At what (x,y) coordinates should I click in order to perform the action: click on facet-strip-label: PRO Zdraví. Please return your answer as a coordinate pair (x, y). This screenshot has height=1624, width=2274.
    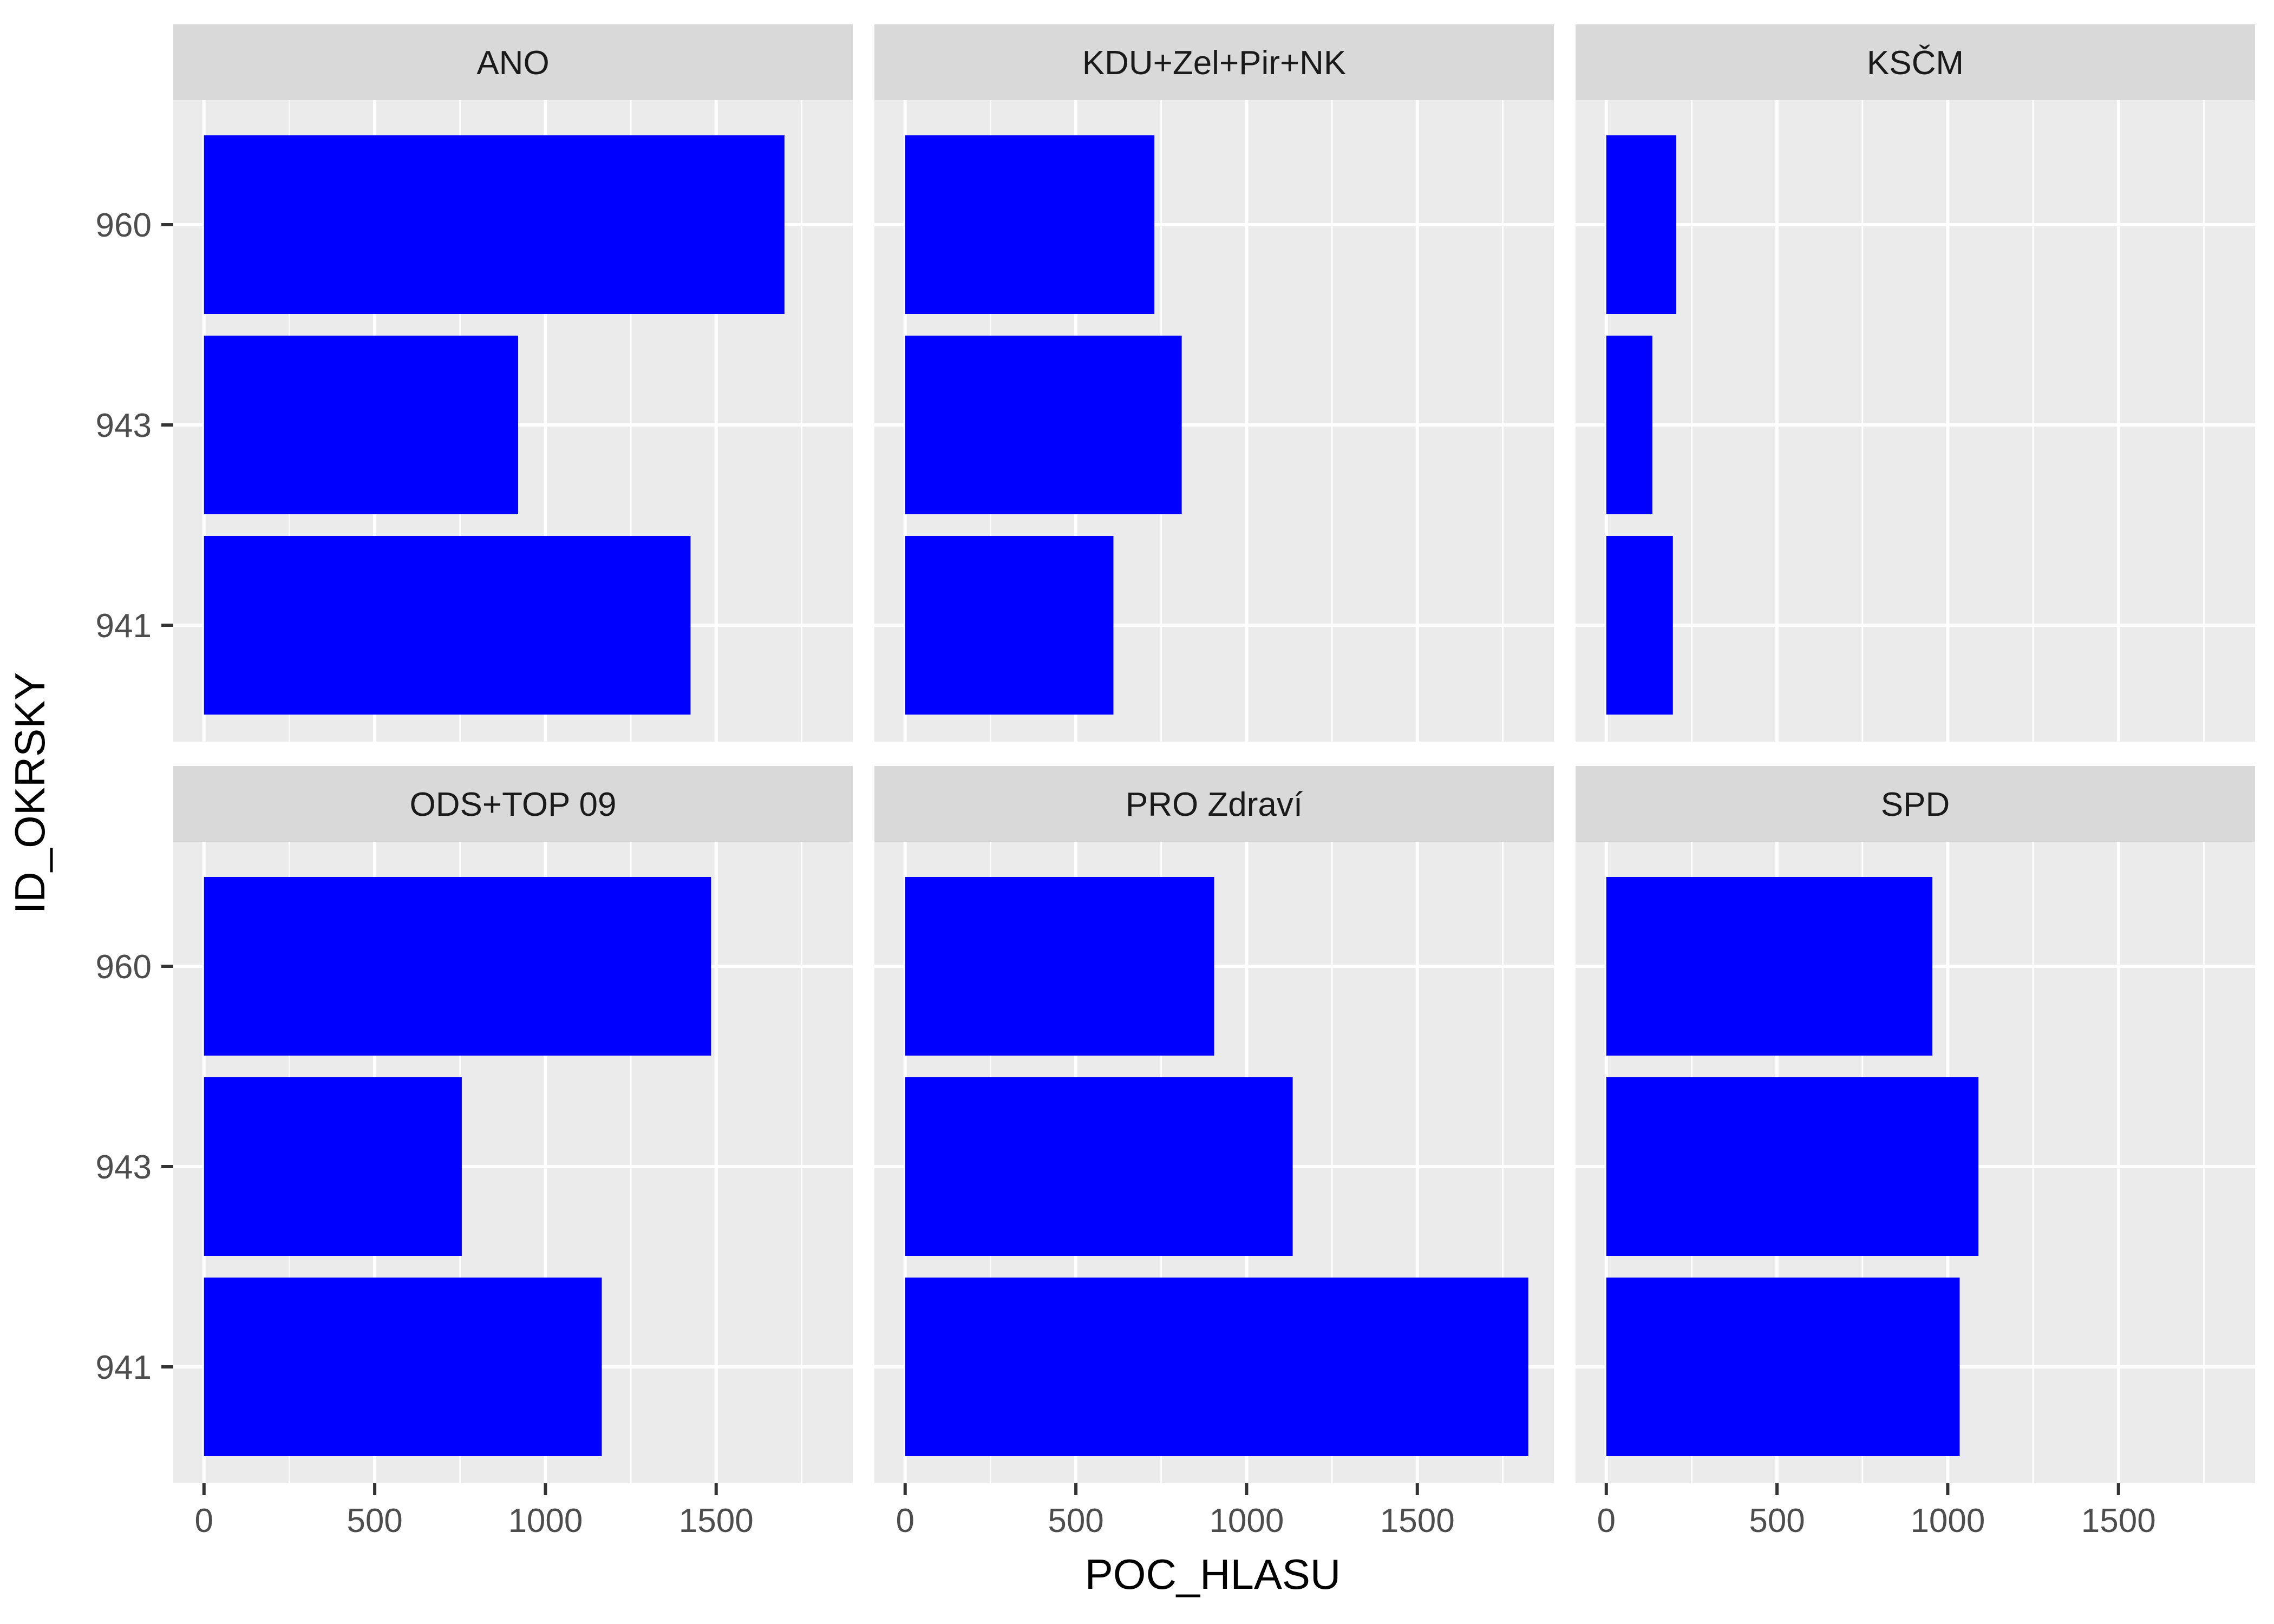
    Looking at the image, I should click on (1215, 804).